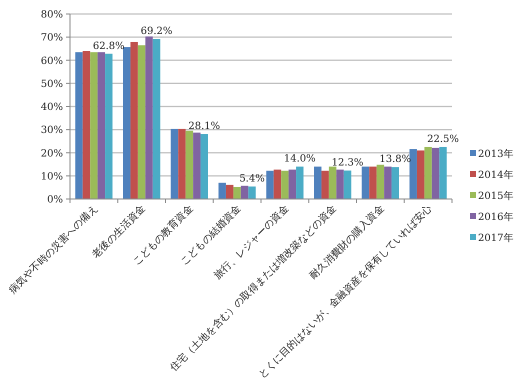 The width and height of the screenshot is (525, 392). What do you see at coordinates (300, 159) in the screenshot?
I see `data-label: 14.0%` at bounding box center [300, 159].